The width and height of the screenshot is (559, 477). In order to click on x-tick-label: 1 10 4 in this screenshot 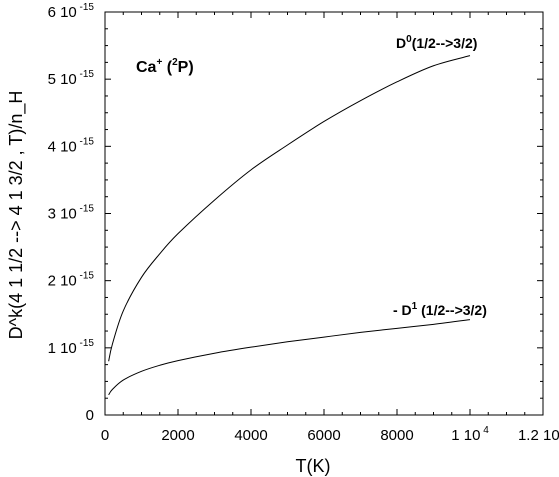, I will do `click(470, 434)`.